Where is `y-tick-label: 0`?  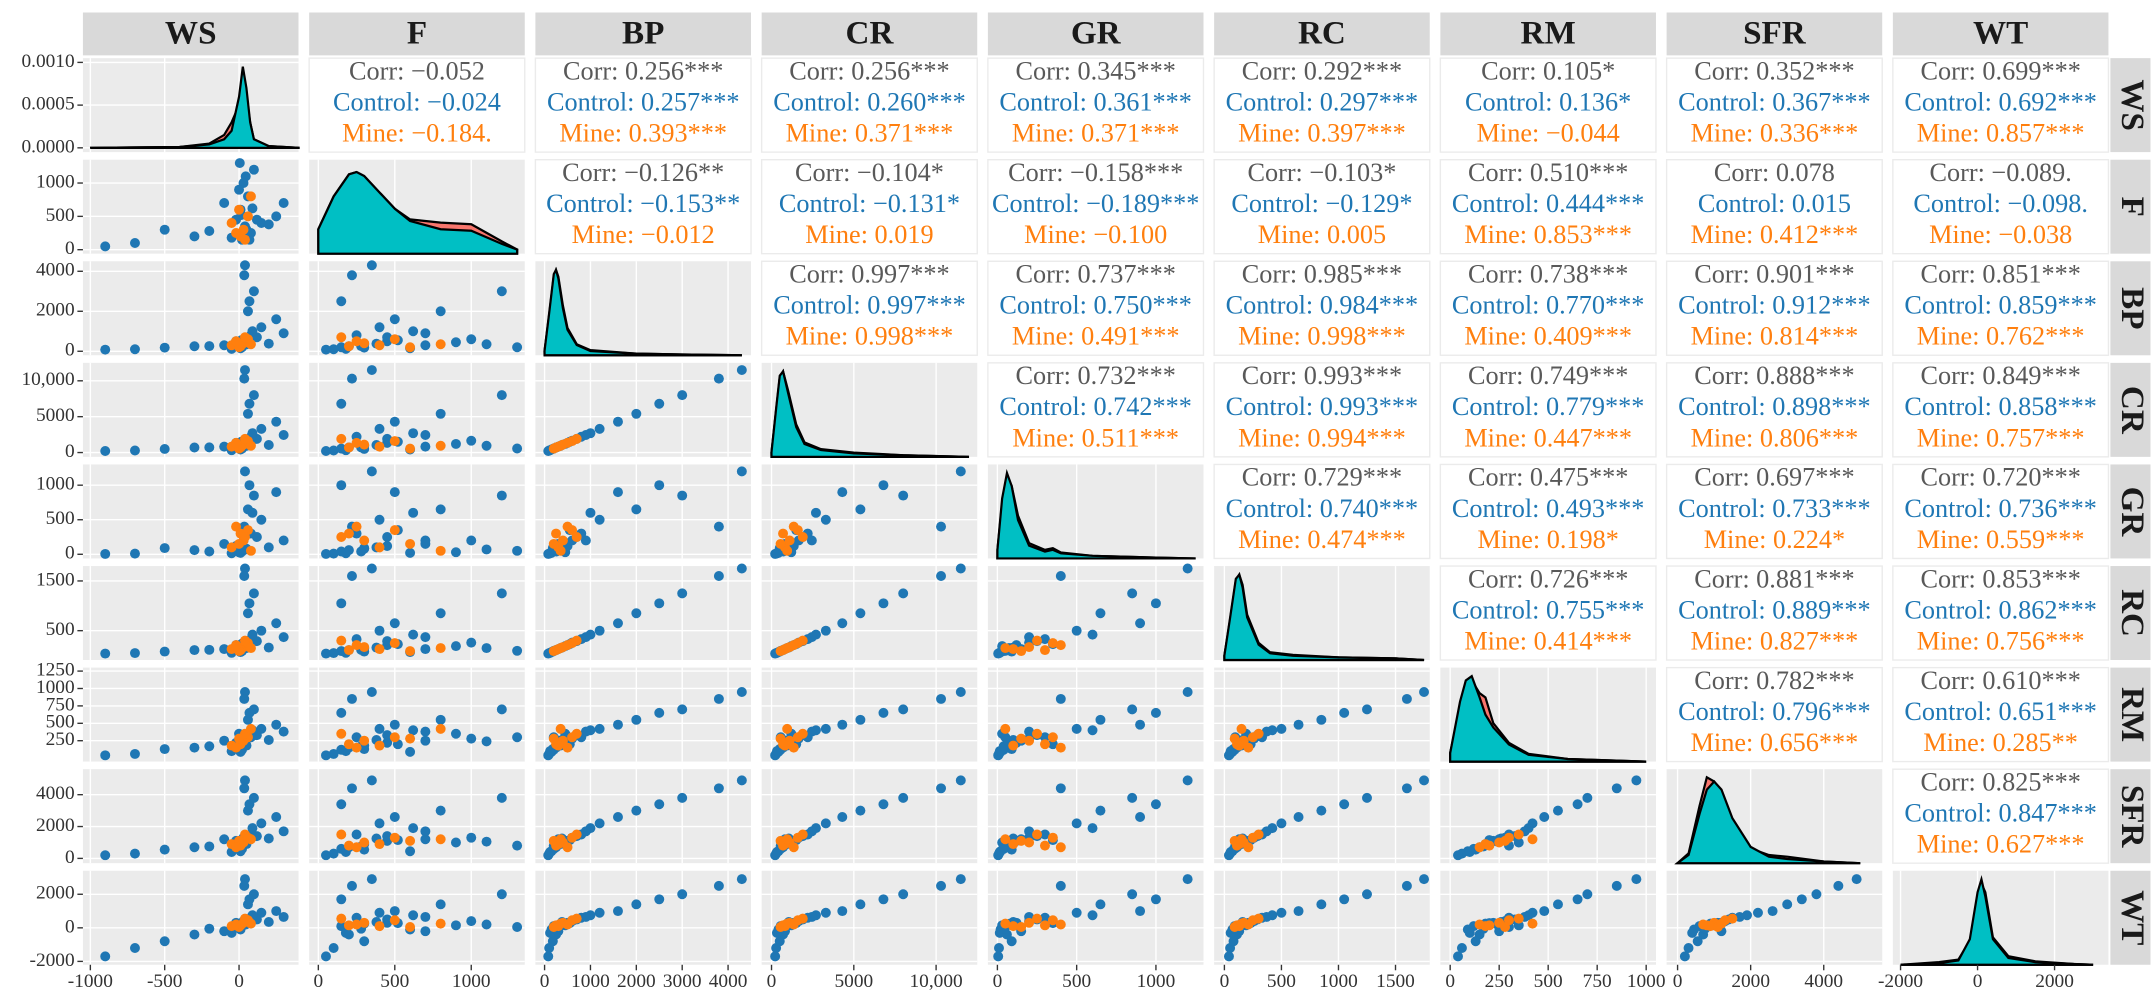
y-tick-label: 0 is located at coordinates (70, 248).